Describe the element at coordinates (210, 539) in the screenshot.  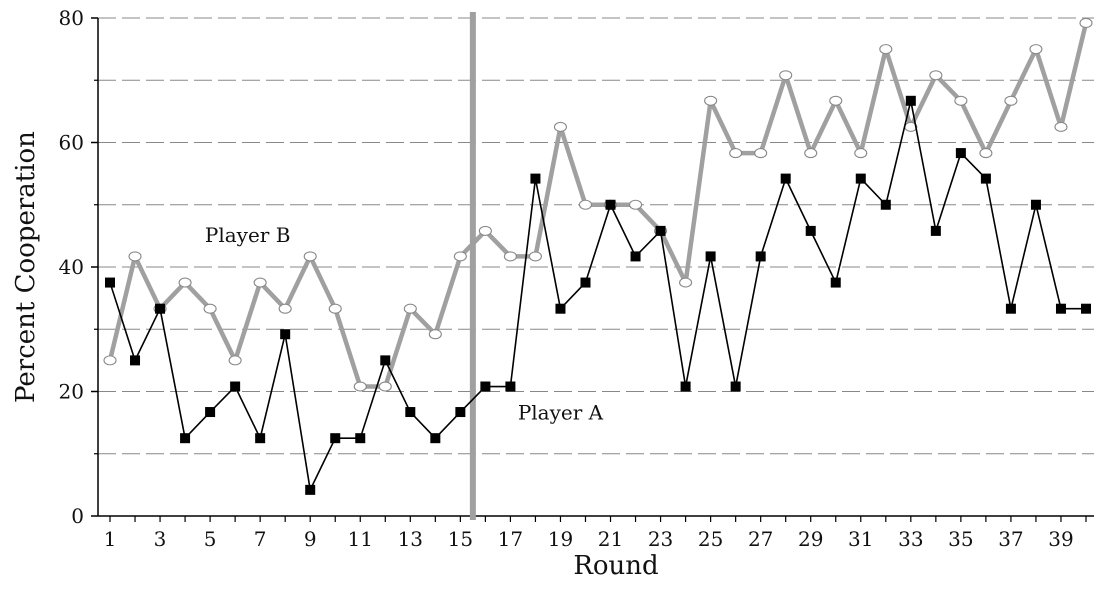
I see `x-tick-label: 5` at that location.